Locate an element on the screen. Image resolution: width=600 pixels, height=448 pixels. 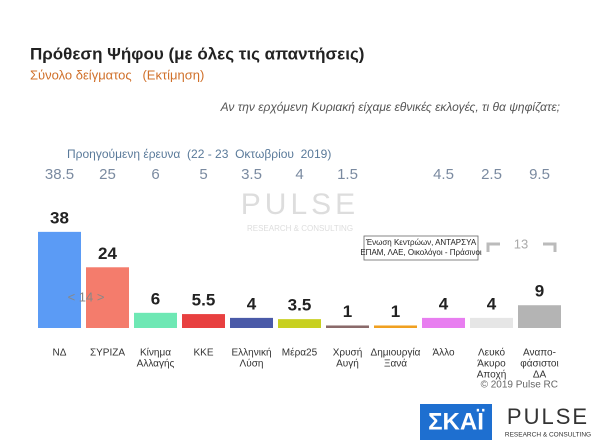
x-tick-label: Ελληνική is located at coordinates (251, 353).